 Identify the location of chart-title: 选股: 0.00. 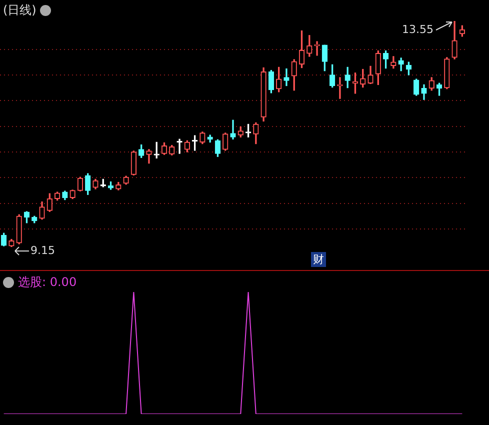
(47, 282).